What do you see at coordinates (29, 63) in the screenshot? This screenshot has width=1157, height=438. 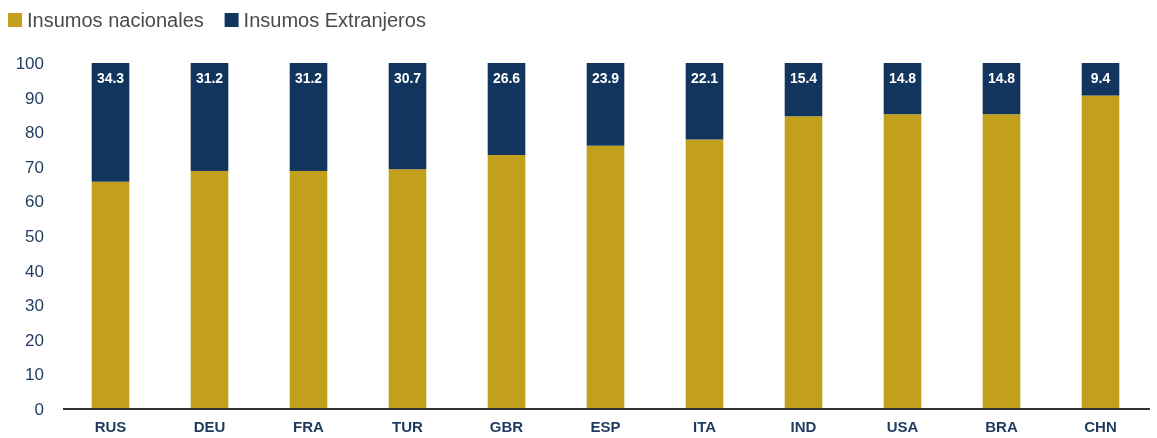 I see `y-tick-label: 100` at bounding box center [29, 63].